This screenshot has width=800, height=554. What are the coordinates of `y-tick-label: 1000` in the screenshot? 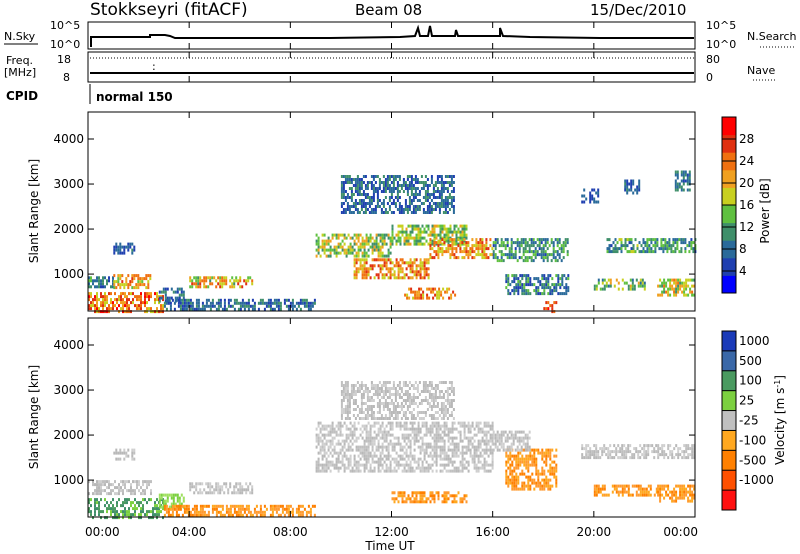 It's located at (68, 274).